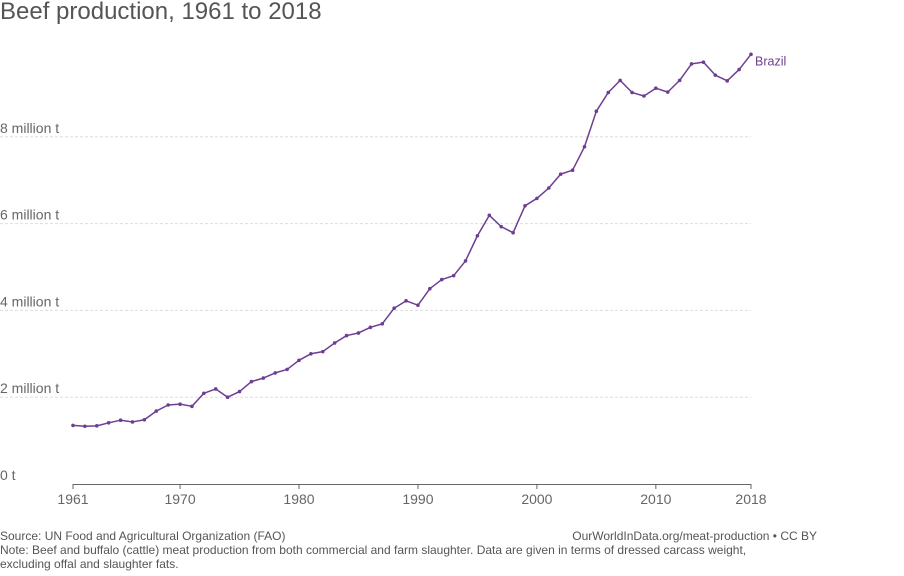  I want to click on series-label: Brazil, so click(770, 61).